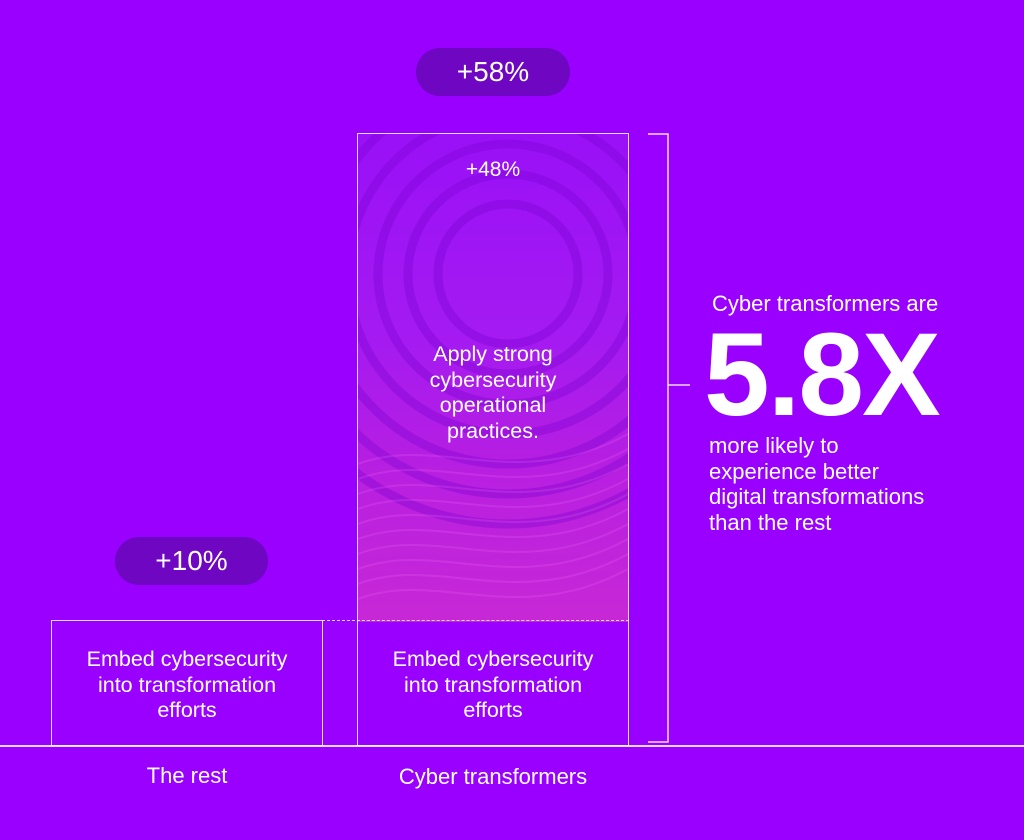 Image resolution: width=1024 pixels, height=840 pixels. What do you see at coordinates (669, 438) in the screenshot?
I see `bracket-icon` at bounding box center [669, 438].